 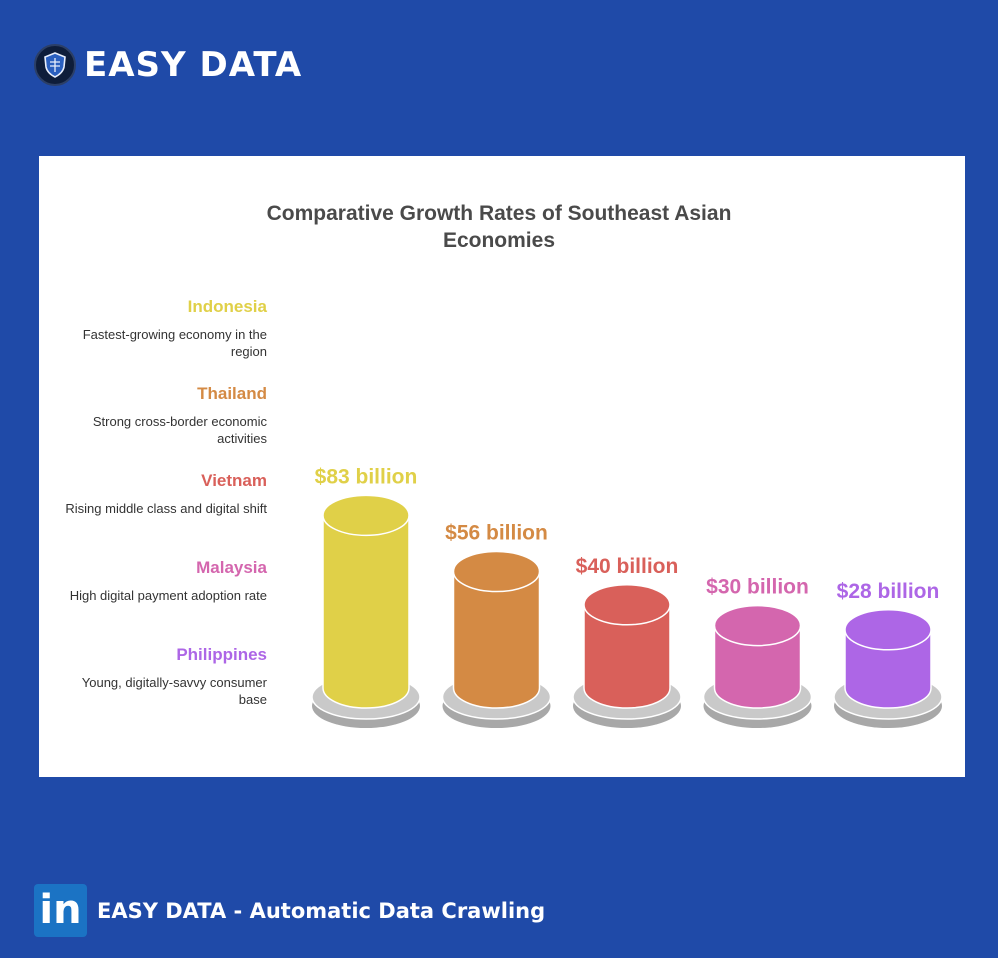 I want to click on footer: in EASY DATA - Automatic Data Crawling, so click(x=289, y=910).